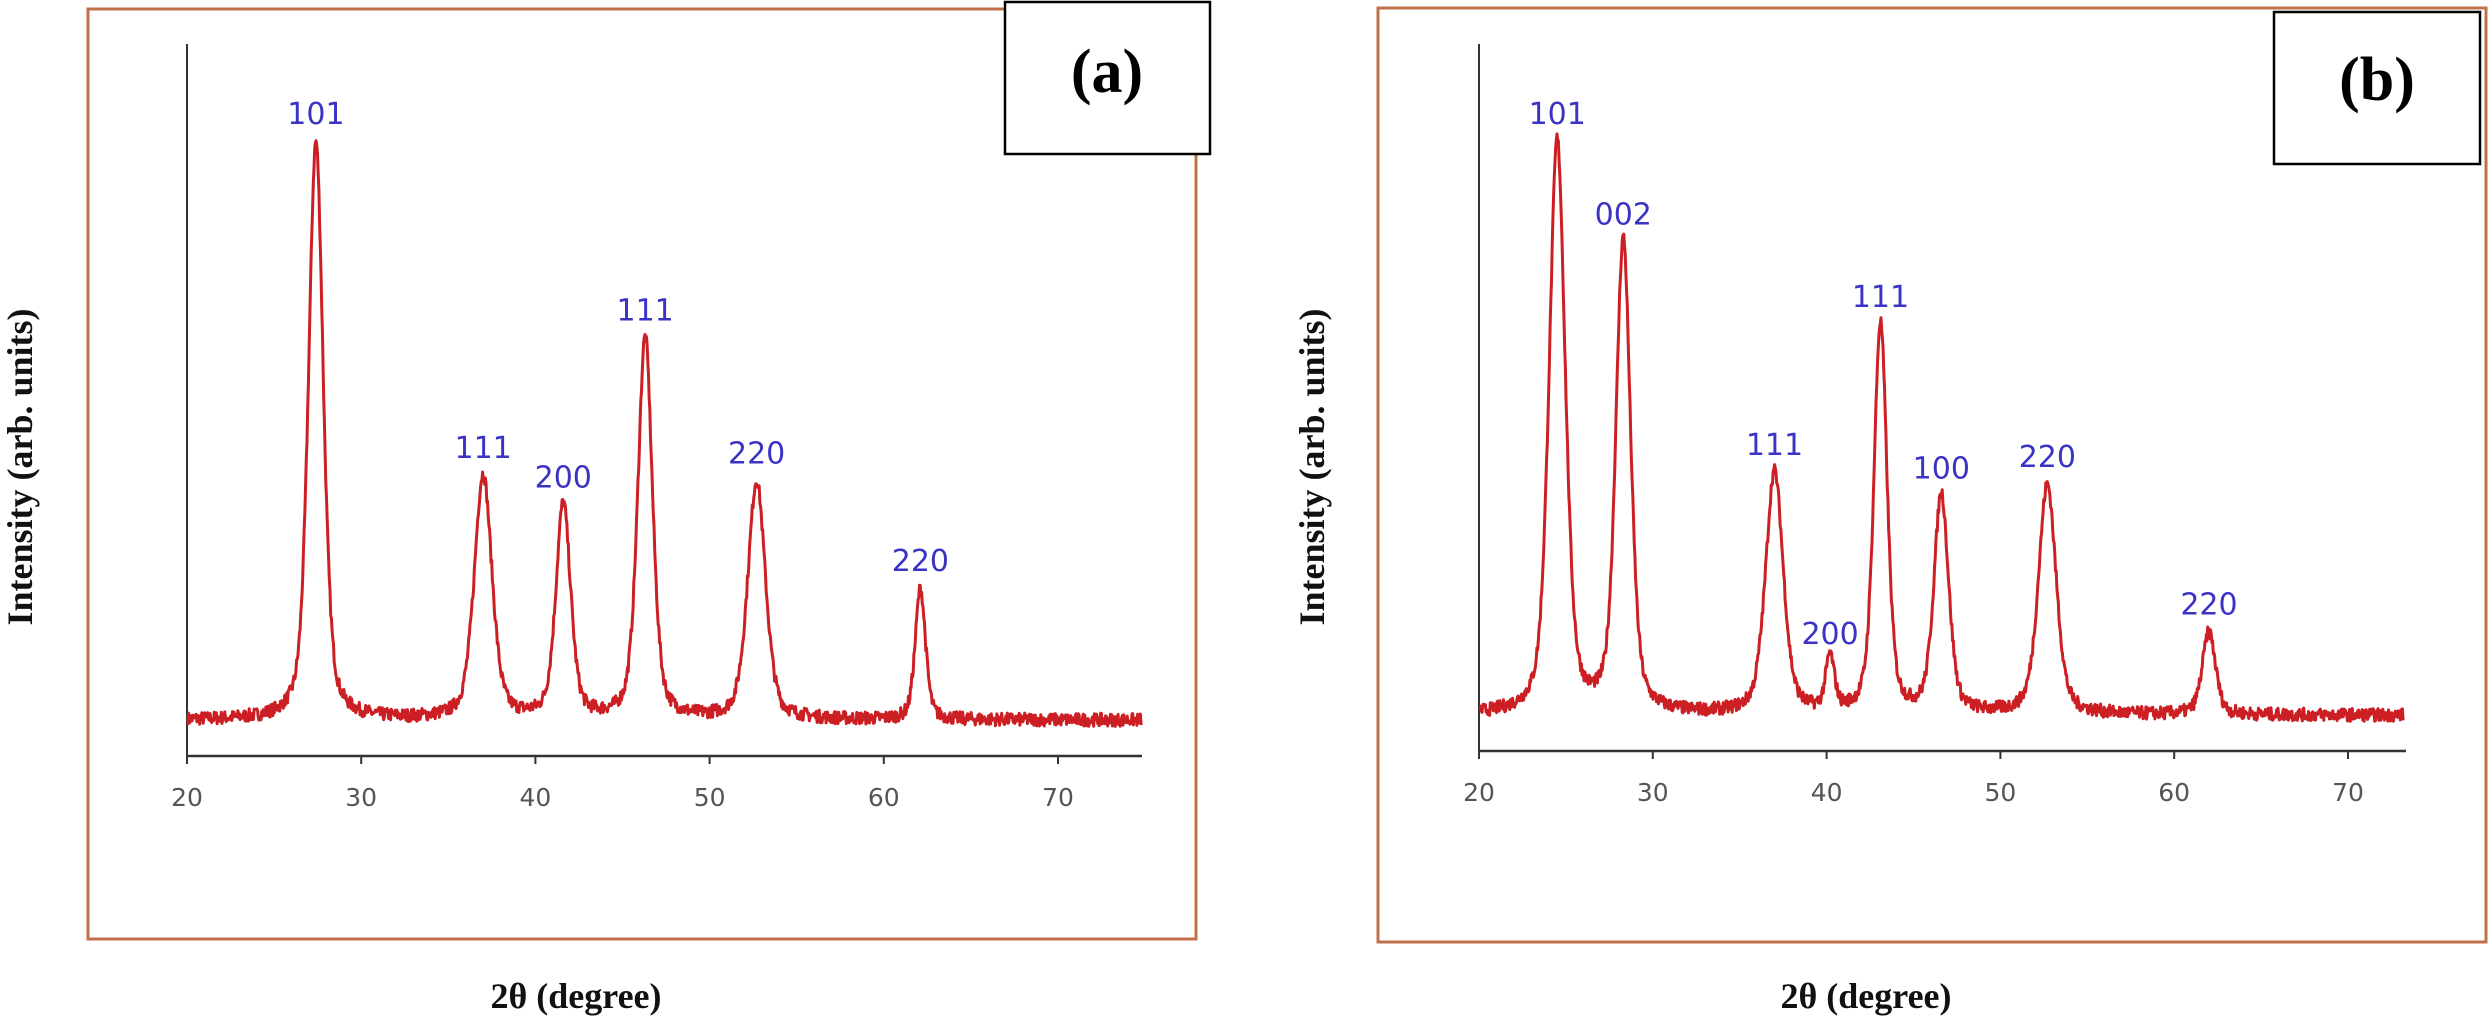  Describe the element at coordinates (1058, 797) in the screenshot. I see `panel-a-x-tick-label: 70` at that location.